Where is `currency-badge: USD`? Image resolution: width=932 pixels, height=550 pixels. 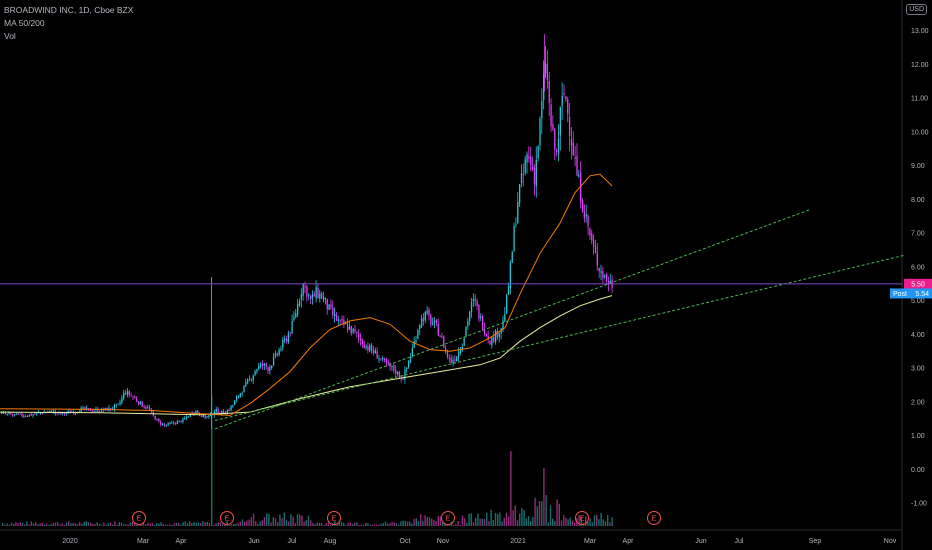
currency-badge: USD is located at coordinates (916, 9).